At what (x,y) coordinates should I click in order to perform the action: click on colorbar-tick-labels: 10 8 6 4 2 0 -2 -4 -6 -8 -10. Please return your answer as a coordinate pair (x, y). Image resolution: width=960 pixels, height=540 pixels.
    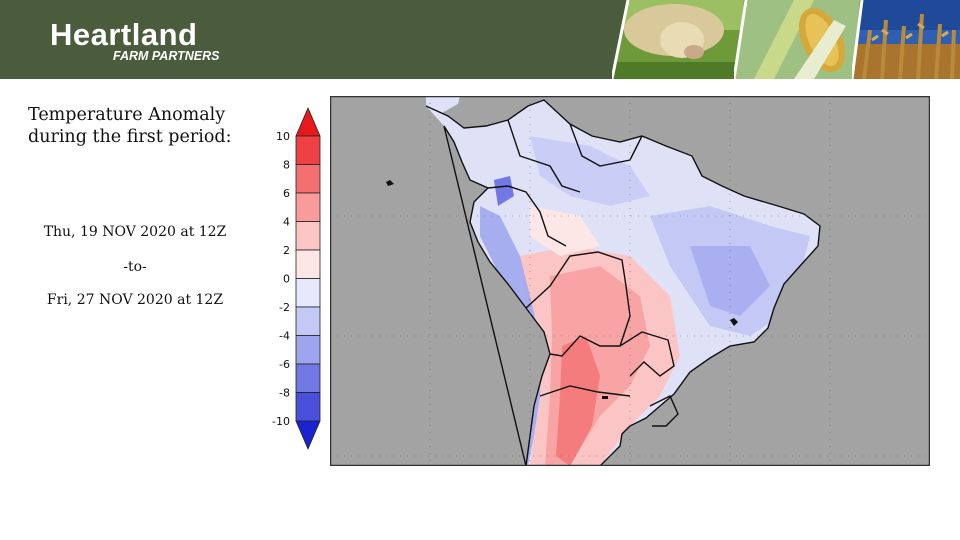
    Looking at the image, I should click on (281, 279).